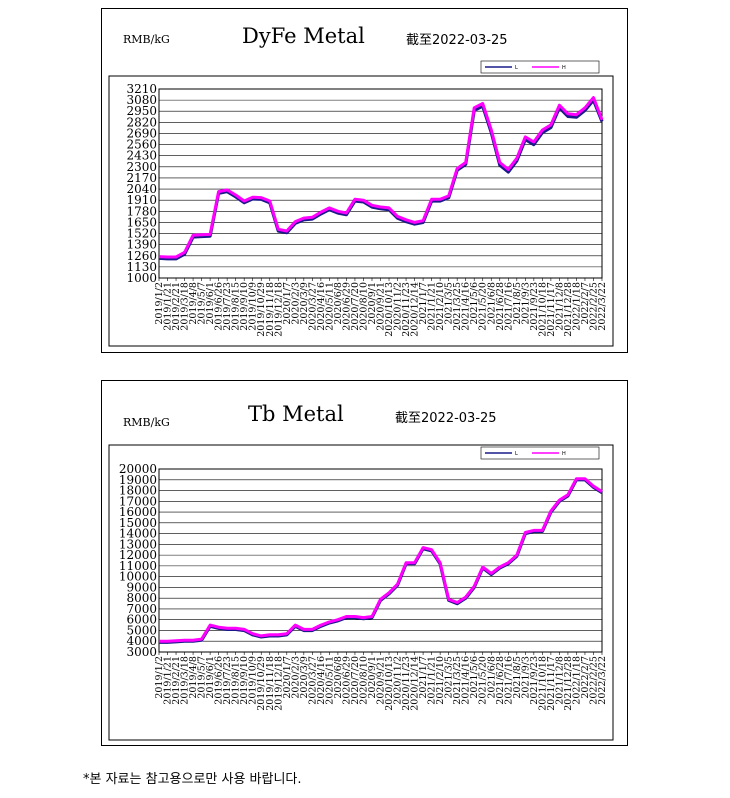  Describe the element at coordinates (564, 454) in the screenshot. I see `legend-label-h: H` at that location.